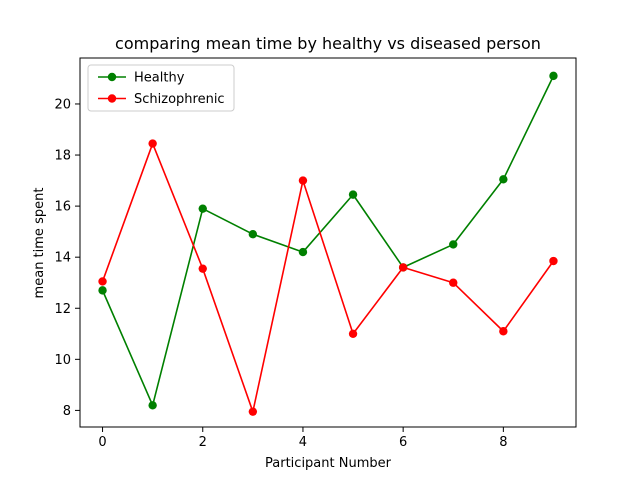 This screenshot has width=640, height=480. I want to click on legend-label: Healthy, so click(159, 78).